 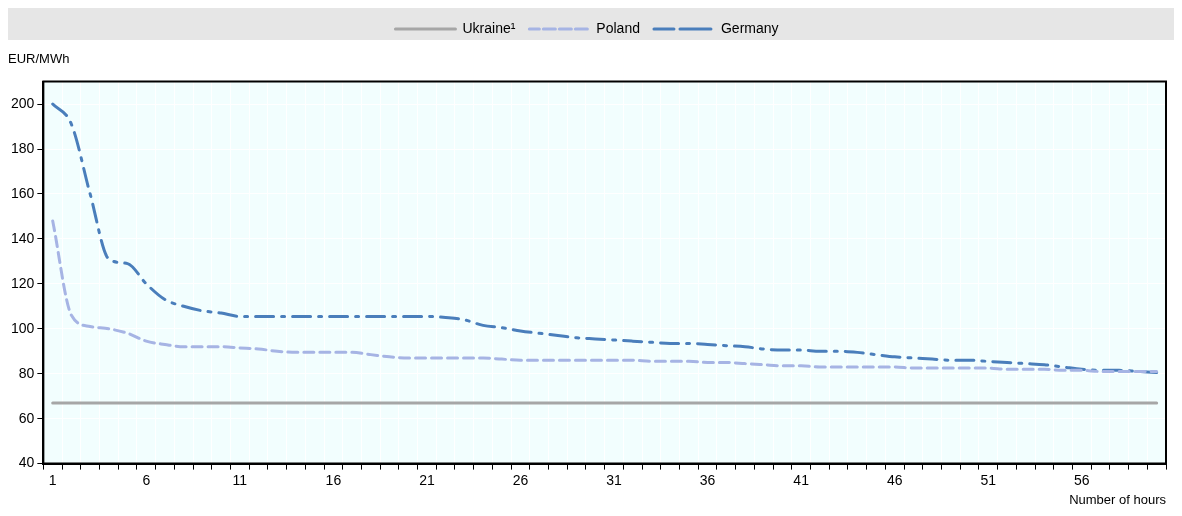 What do you see at coordinates (707, 479) in the screenshot?
I see `x-tick-label: 36` at bounding box center [707, 479].